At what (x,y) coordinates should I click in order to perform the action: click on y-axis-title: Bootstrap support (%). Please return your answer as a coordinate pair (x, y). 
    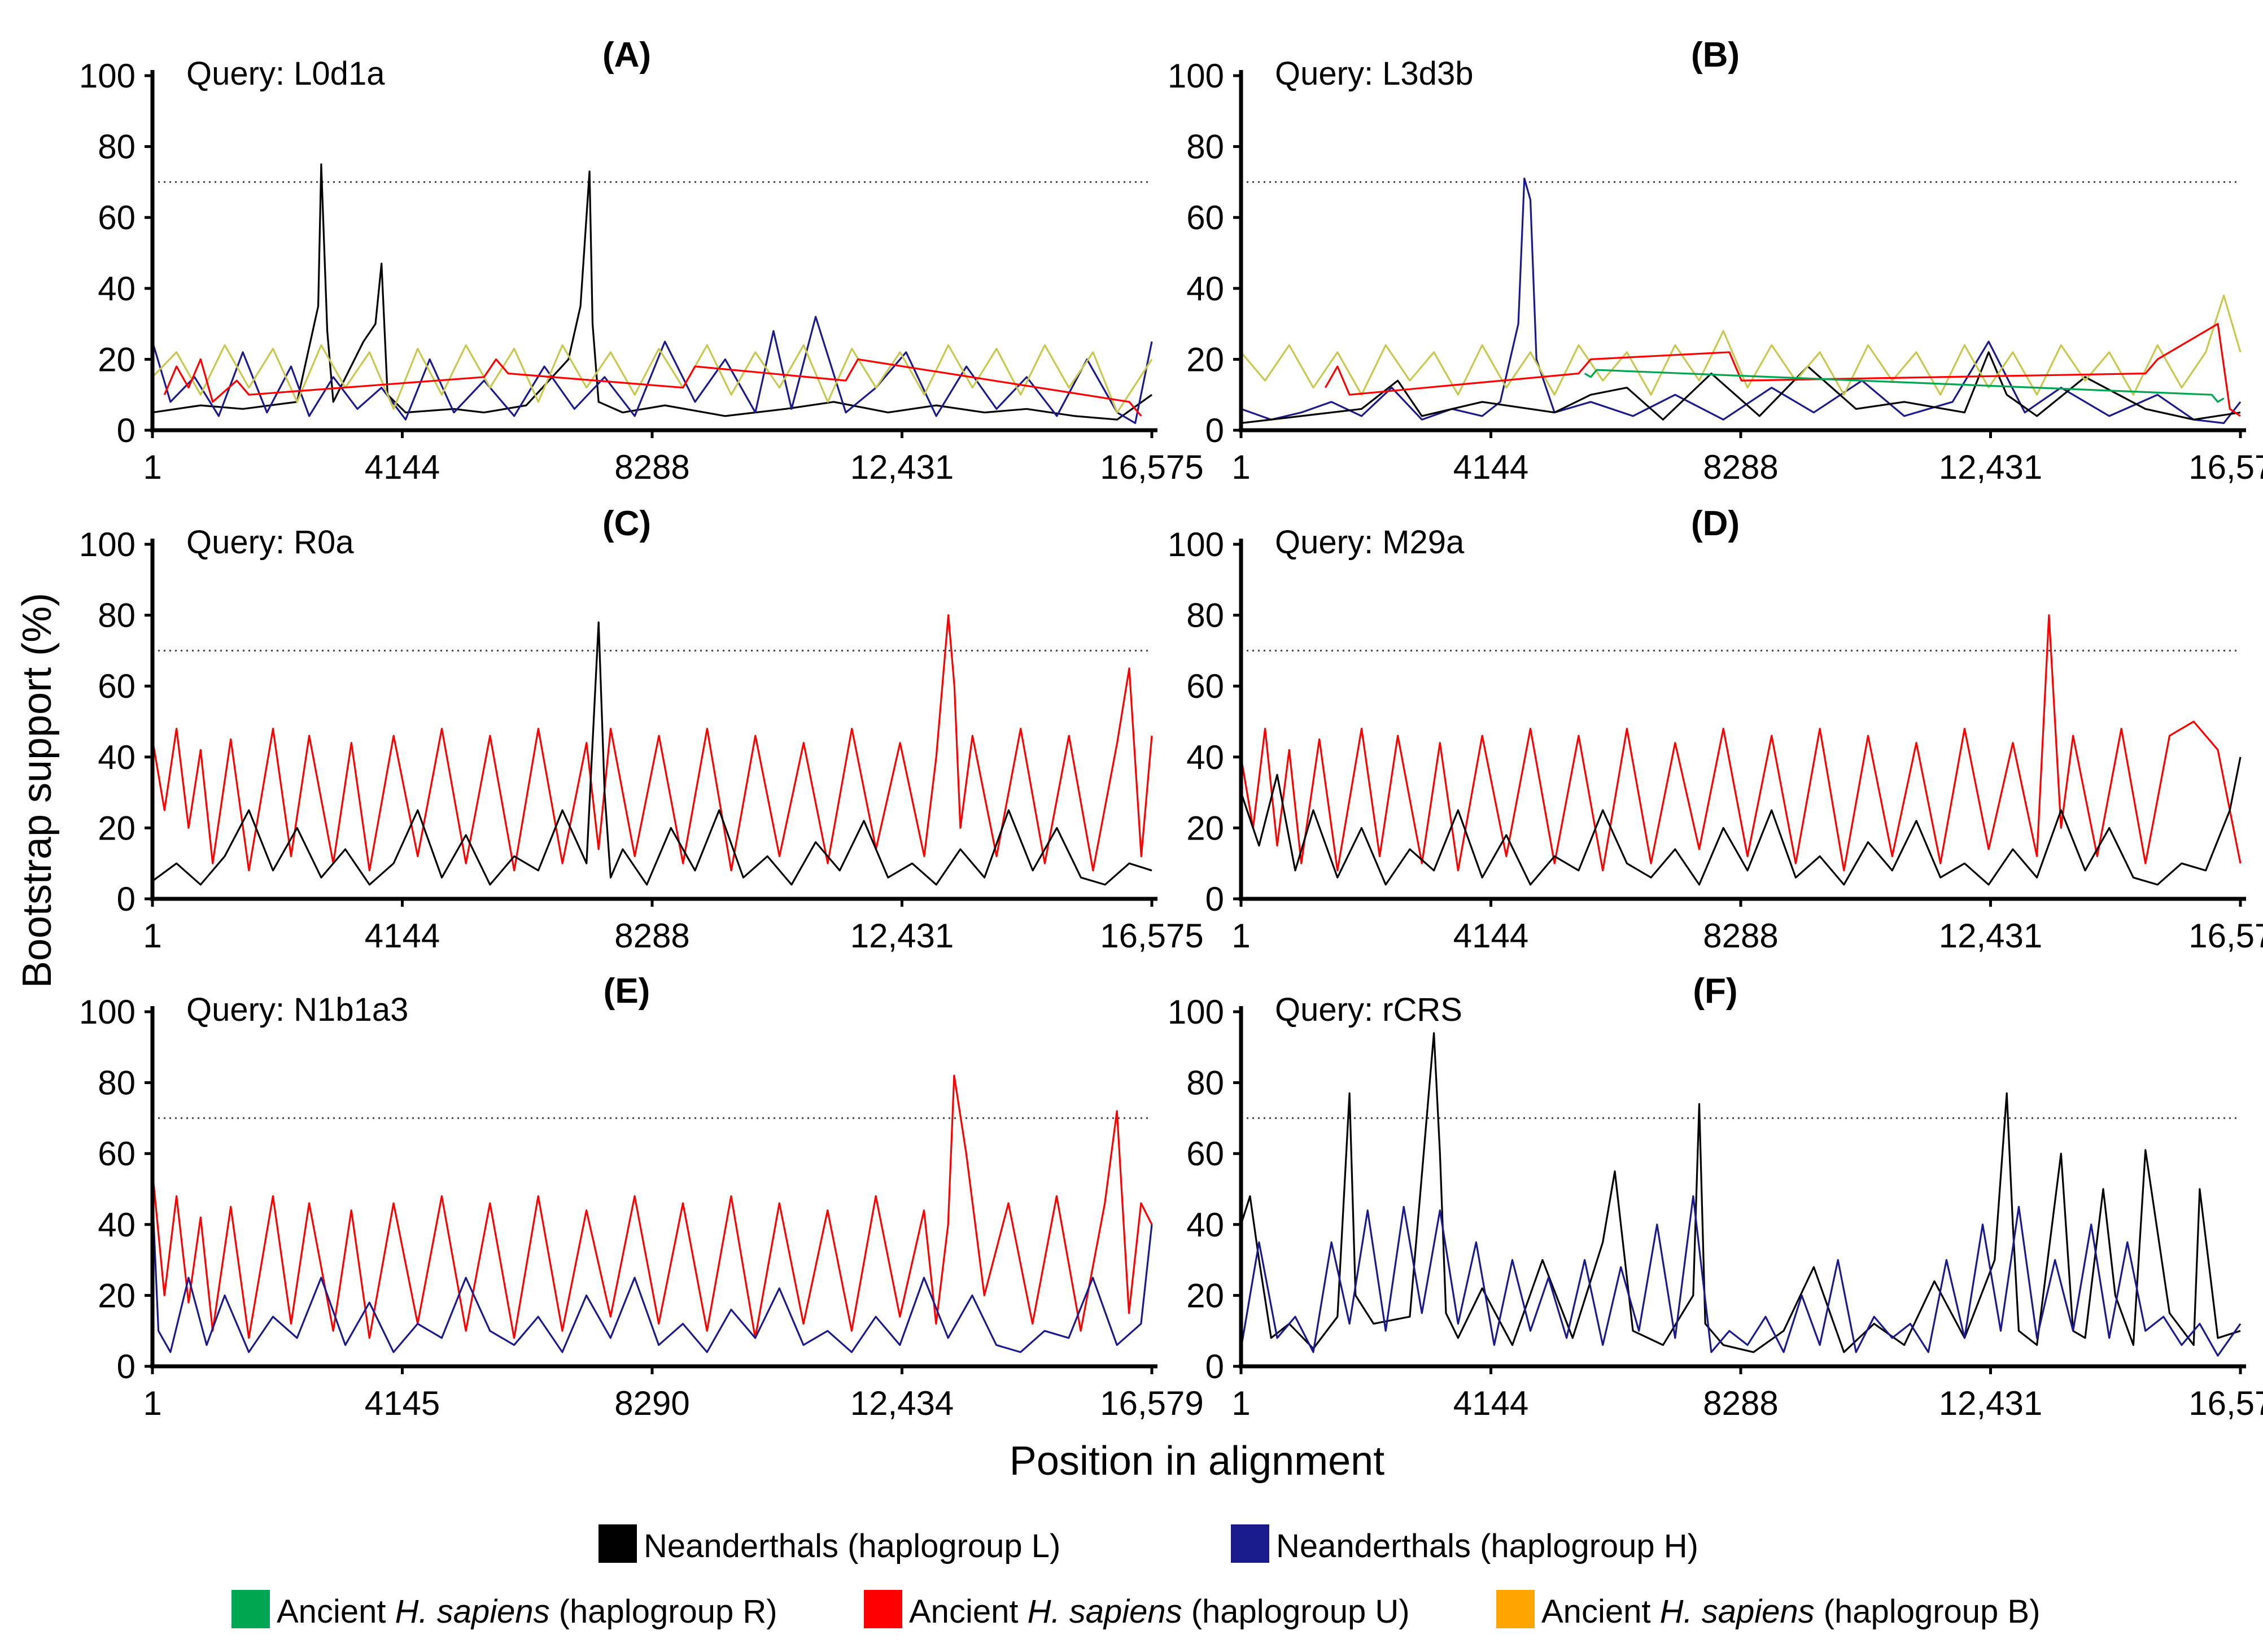
    Looking at the image, I should click on (37, 790).